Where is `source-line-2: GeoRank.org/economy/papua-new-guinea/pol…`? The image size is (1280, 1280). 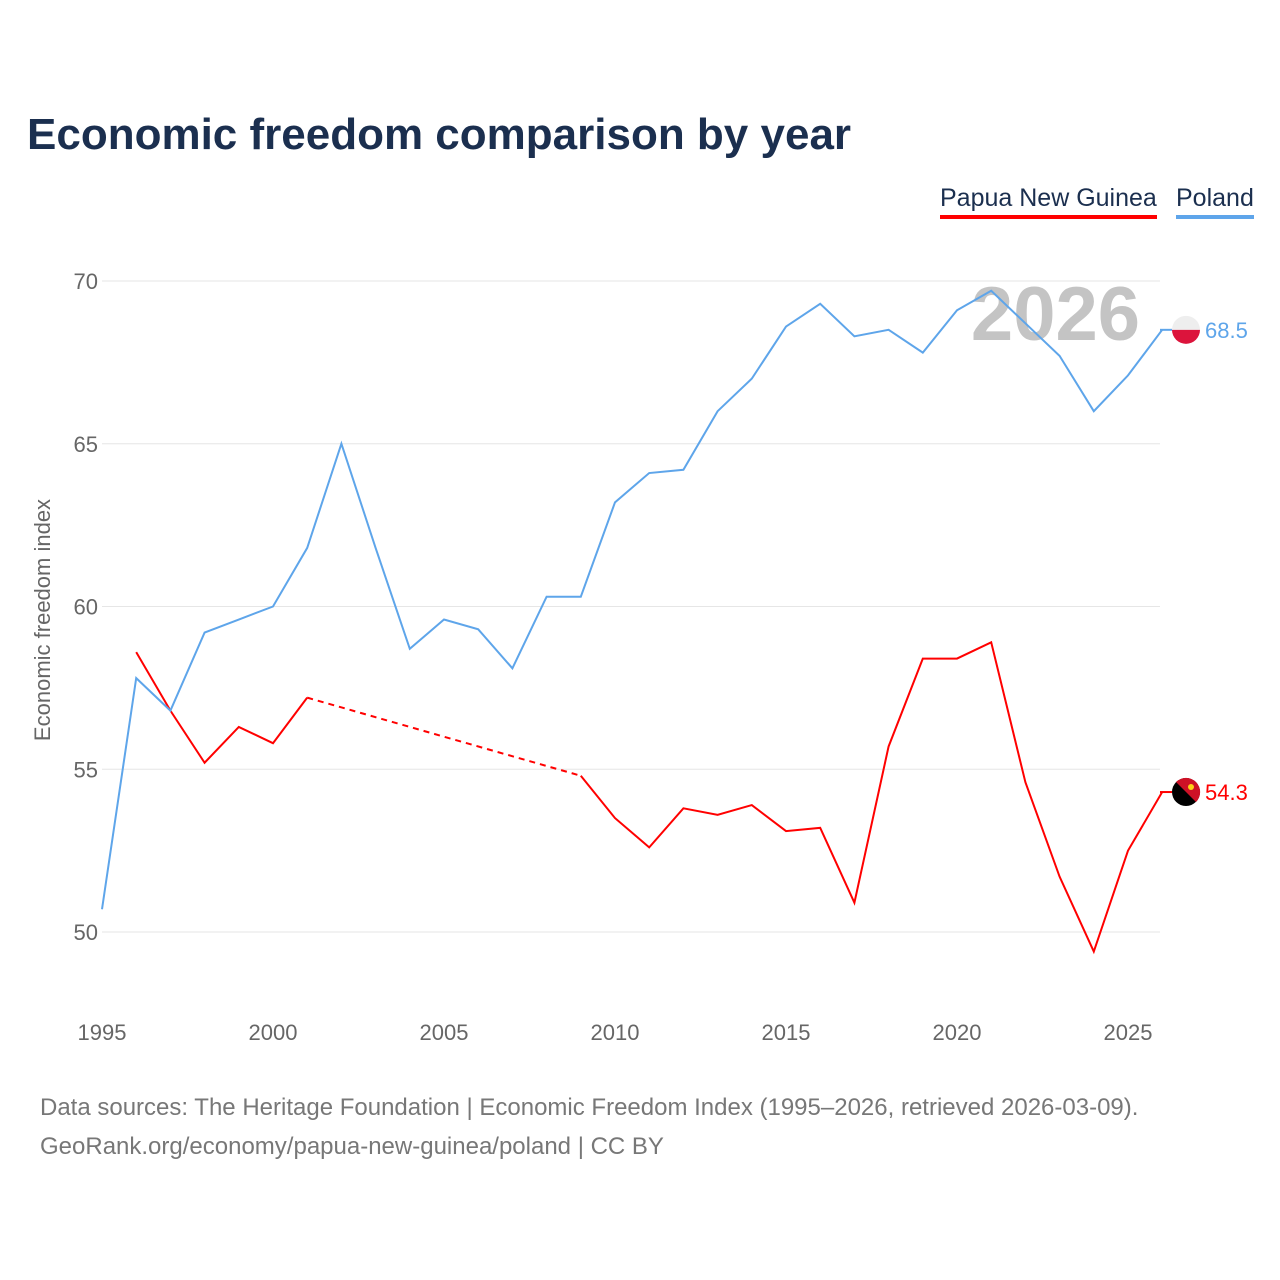
source-line-2: GeoRank.org/economy/papua-new-guinea/pol… is located at coordinates (352, 1146).